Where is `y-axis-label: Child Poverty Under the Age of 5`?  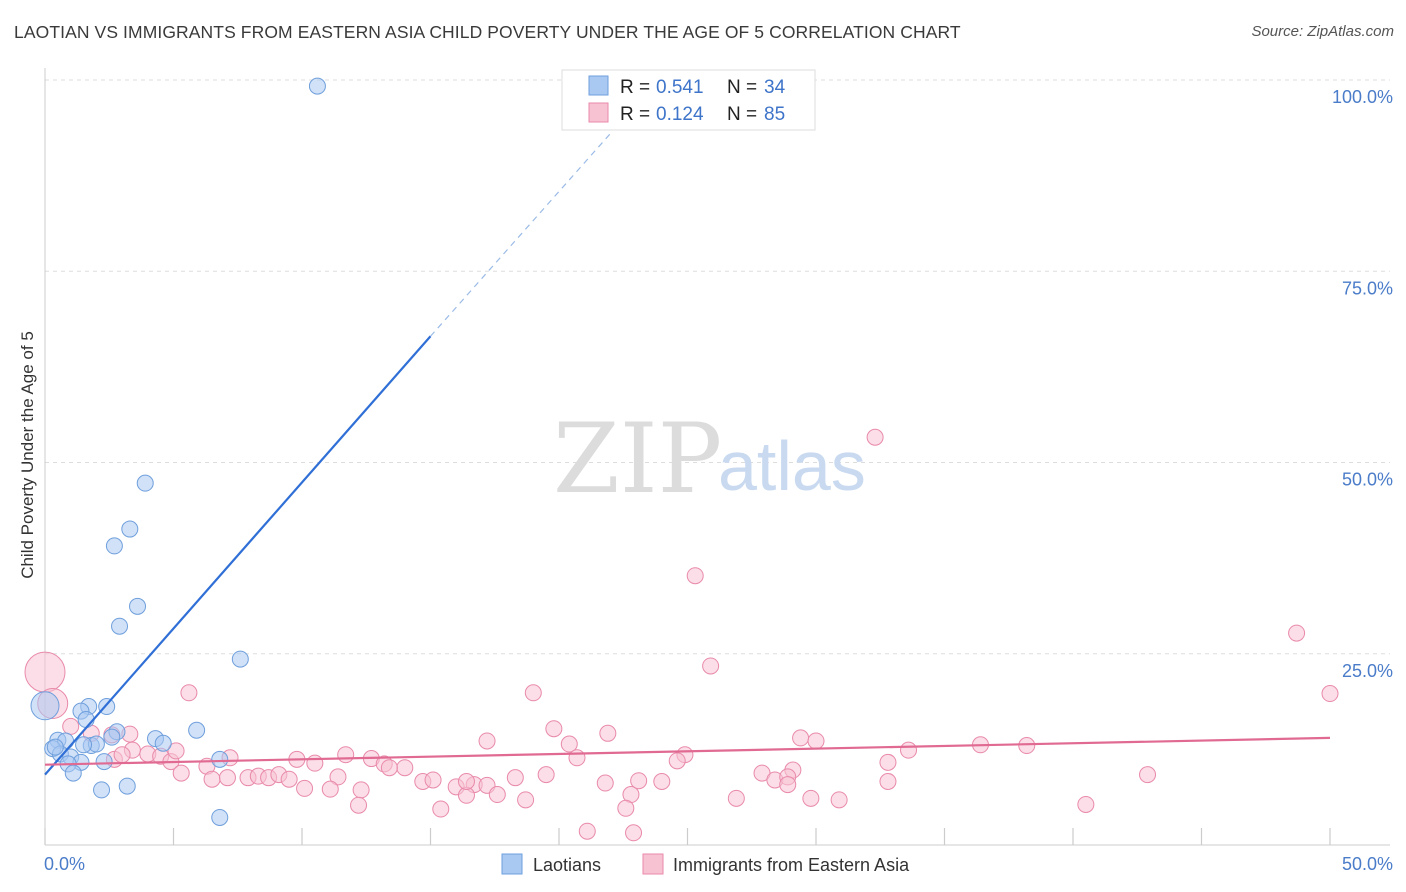
y-axis-label: Child Poverty Under the Age of 5 is located at coordinates (27, 455).